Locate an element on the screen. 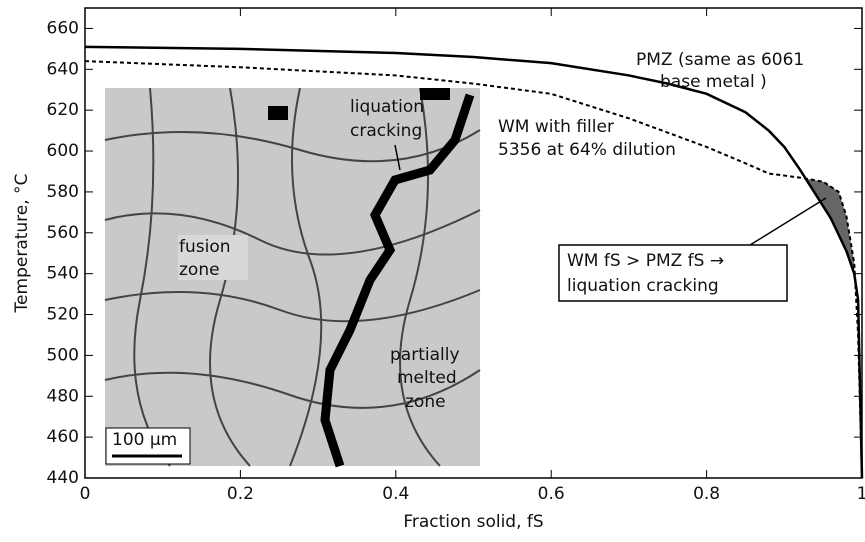 The image size is (865, 542). x-tick-label: 0.6 is located at coordinates (551, 494).